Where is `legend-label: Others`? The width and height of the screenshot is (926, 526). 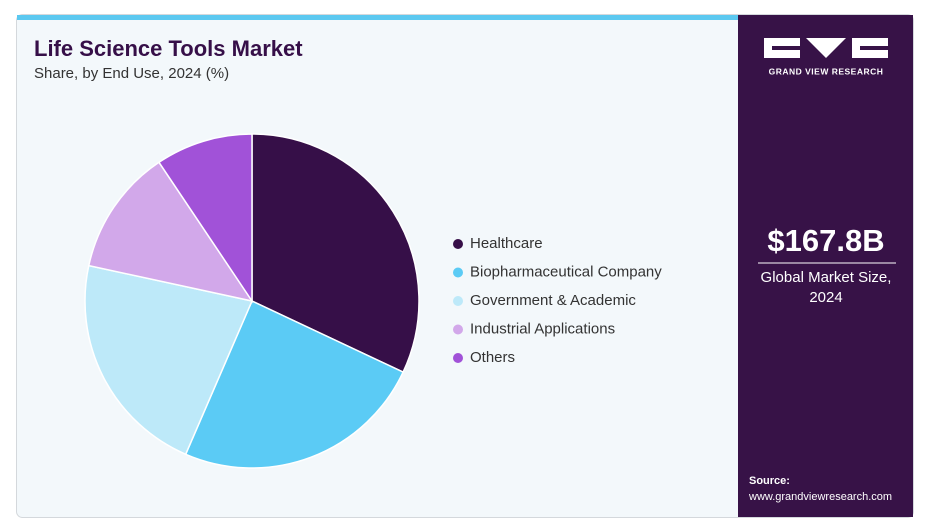 legend-label: Others is located at coordinates (492, 357).